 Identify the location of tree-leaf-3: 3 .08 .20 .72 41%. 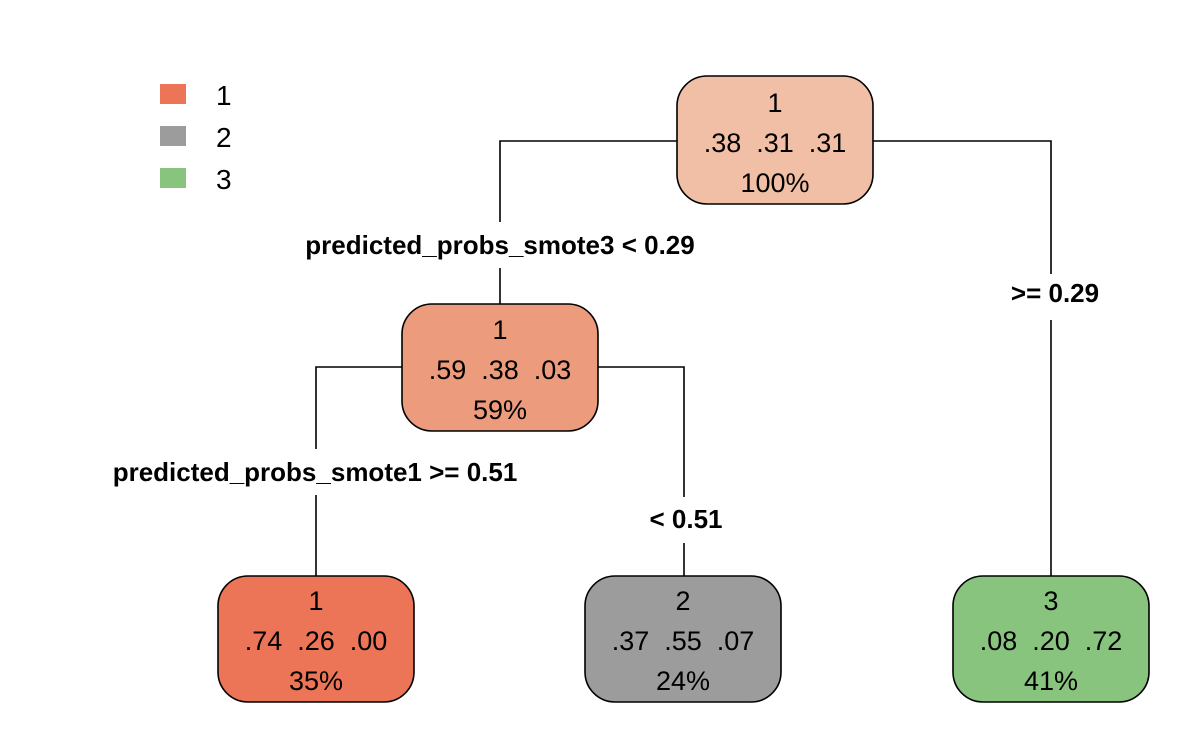
(1051, 639).